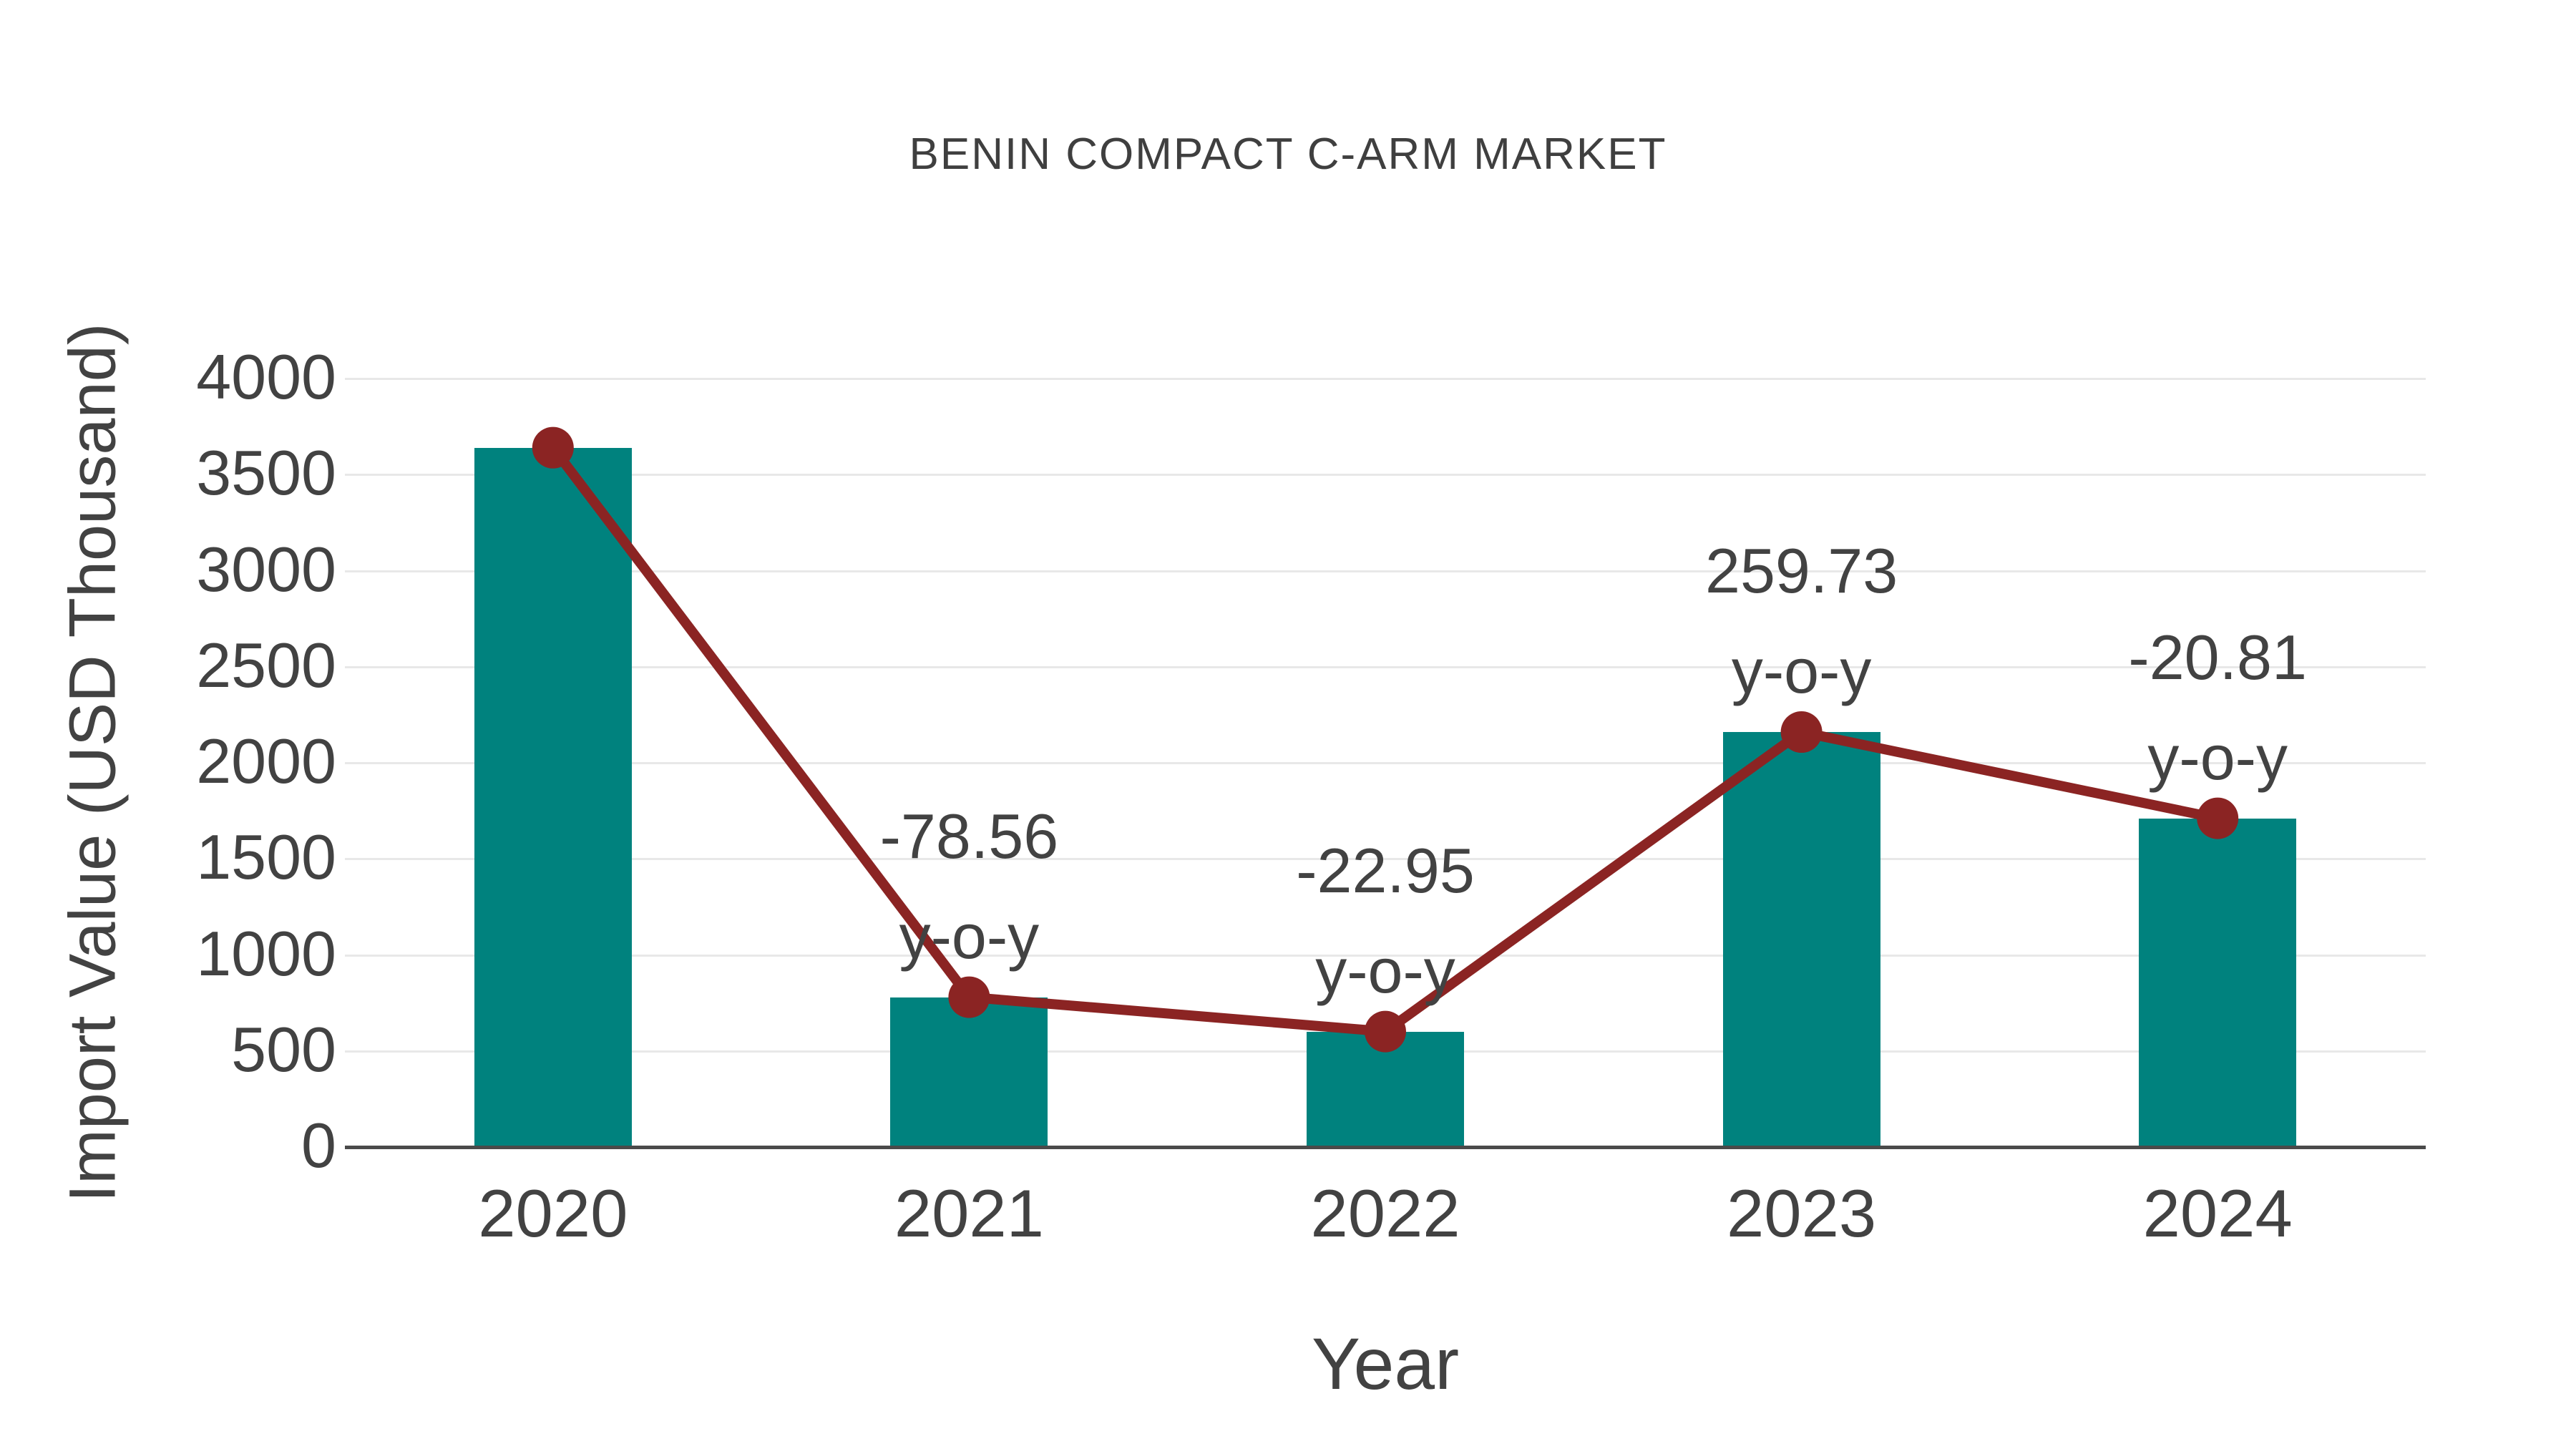 Image resolution: width=2576 pixels, height=1449 pixels. Describe the element at coordinates (969, 1072) in the screenshot. I see `bar-2021` at that location.